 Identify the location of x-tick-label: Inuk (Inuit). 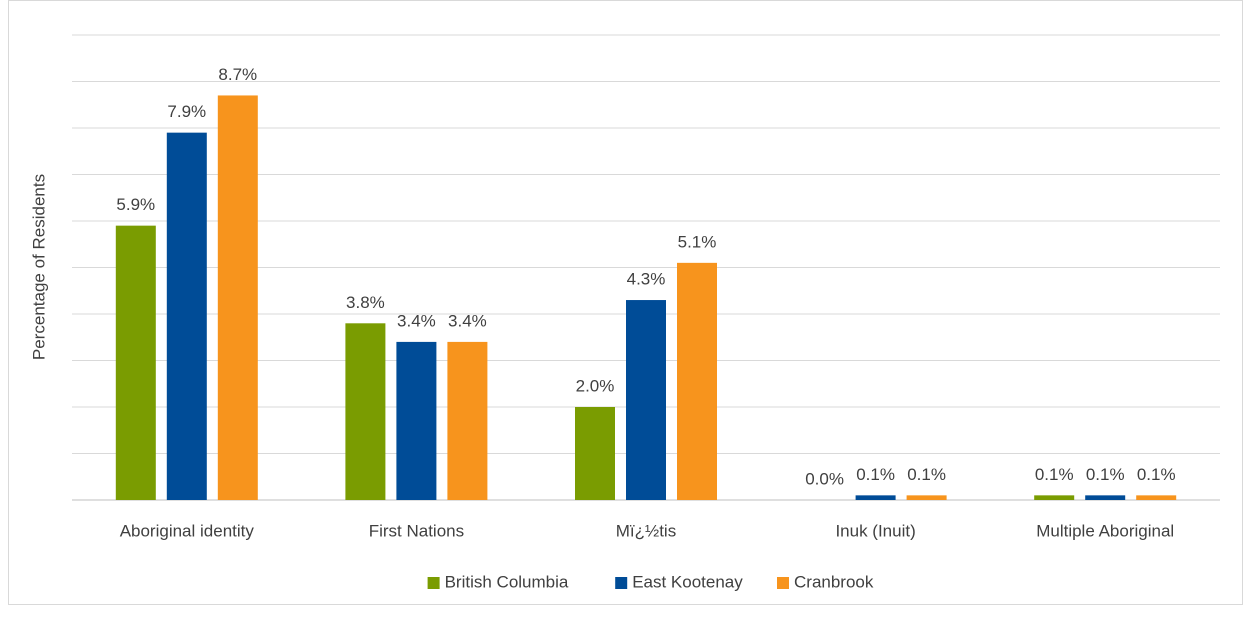
(875, 530).